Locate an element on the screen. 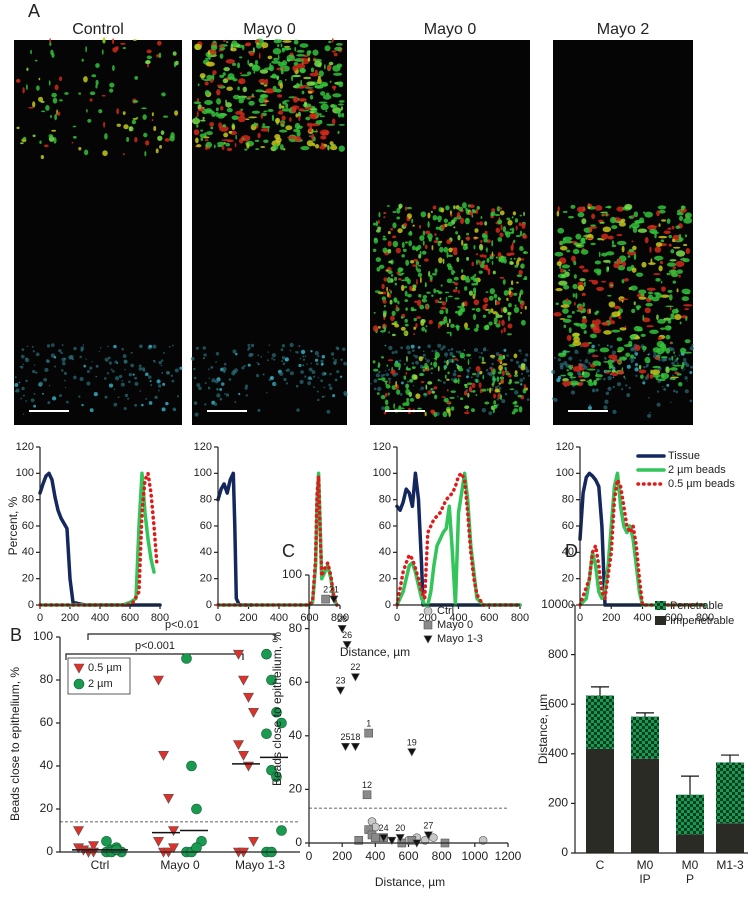 The image size is (750, 919). label: 100 is located at coordinates (25, 473).